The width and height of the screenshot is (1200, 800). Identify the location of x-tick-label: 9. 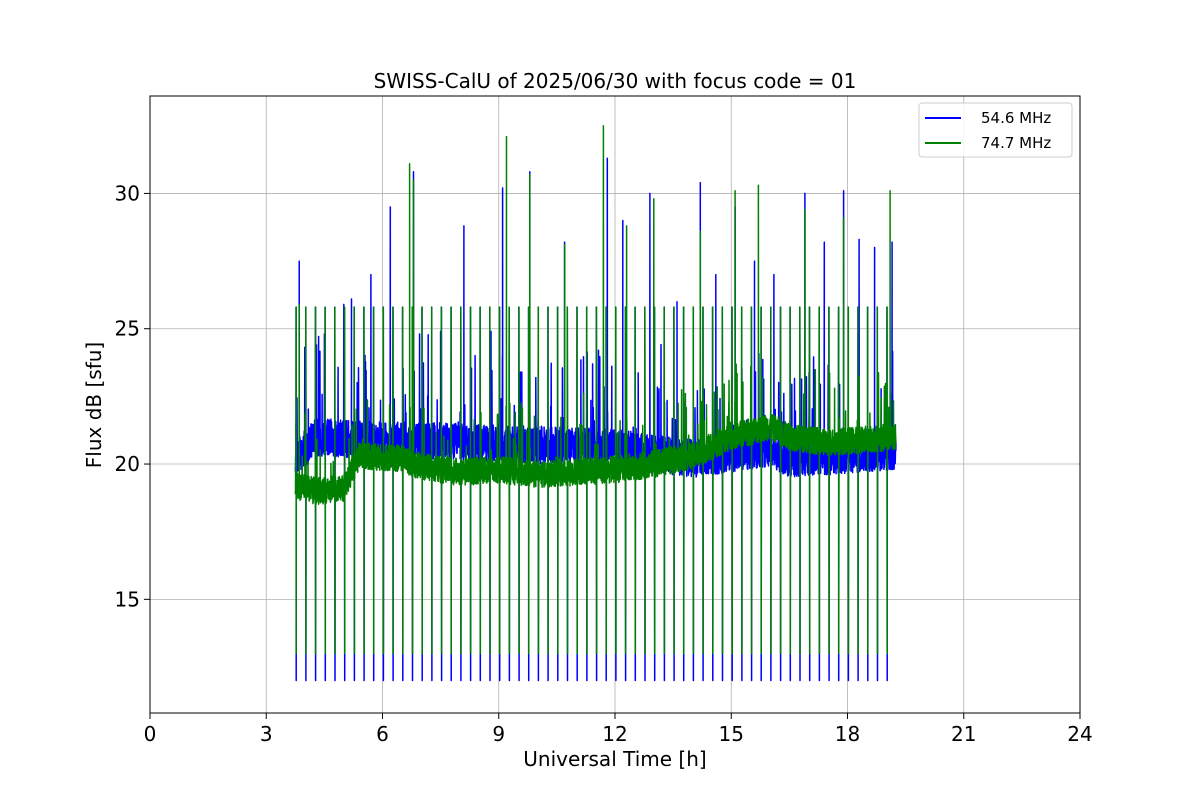
(498, 734).